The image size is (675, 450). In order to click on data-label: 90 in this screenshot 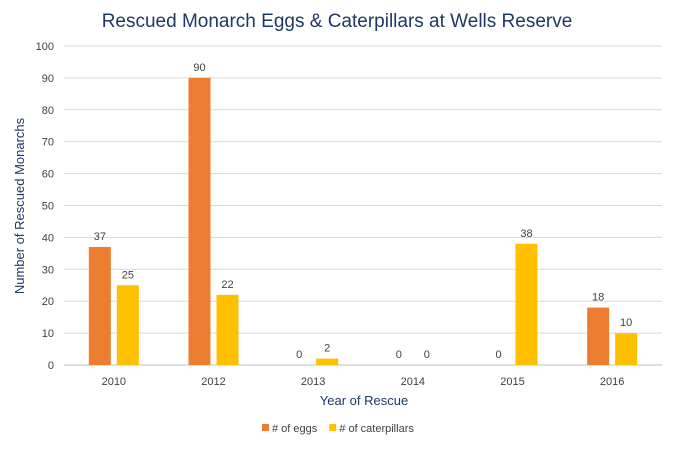, I will do `click(199, 68)`.